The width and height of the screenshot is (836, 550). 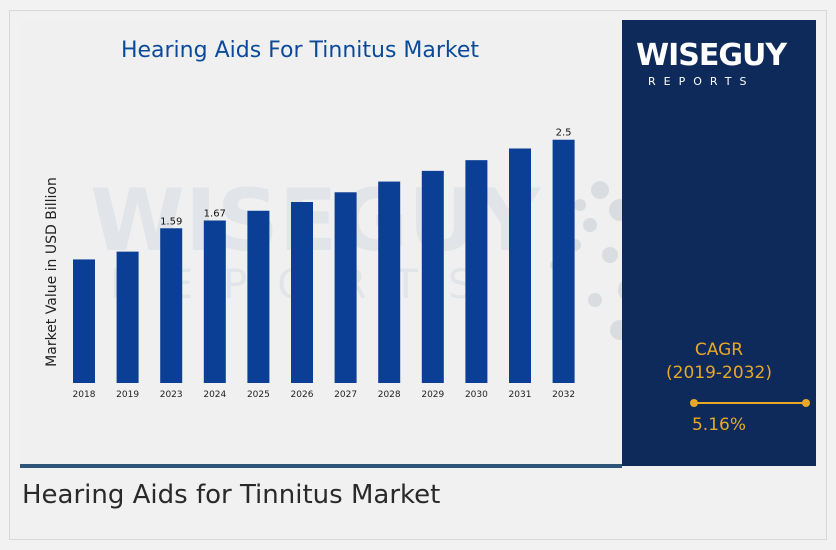 I want to click on data-label: 1.67, so click(x=215, y=213).